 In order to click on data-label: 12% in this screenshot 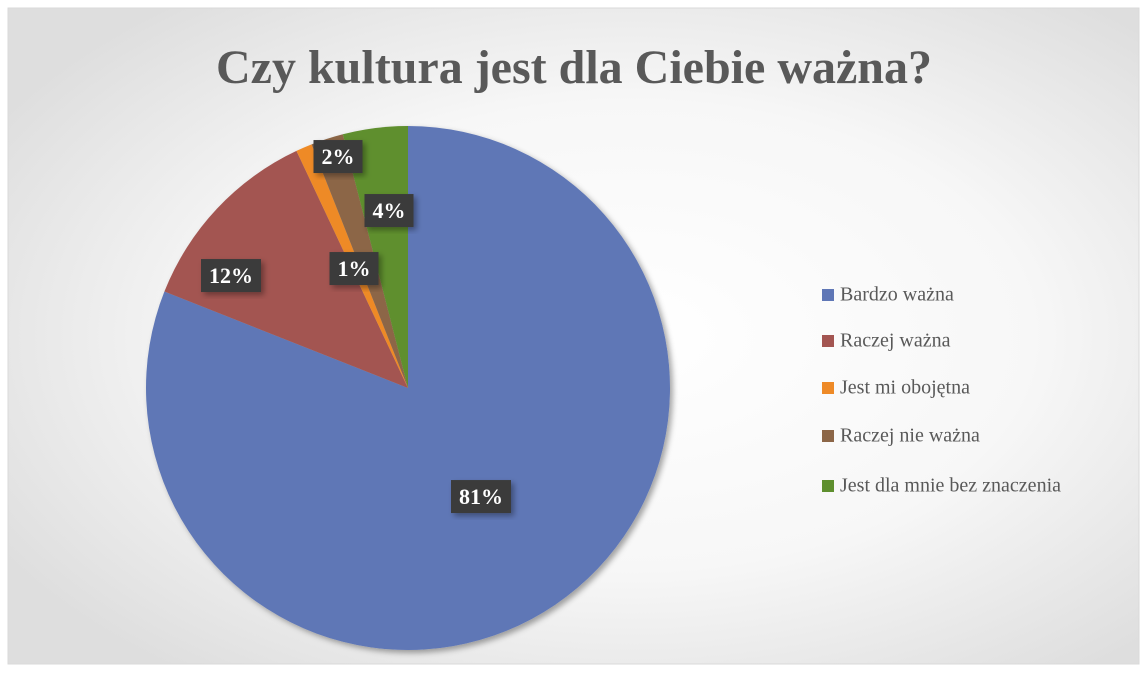, I will do `click(231, 275)`.